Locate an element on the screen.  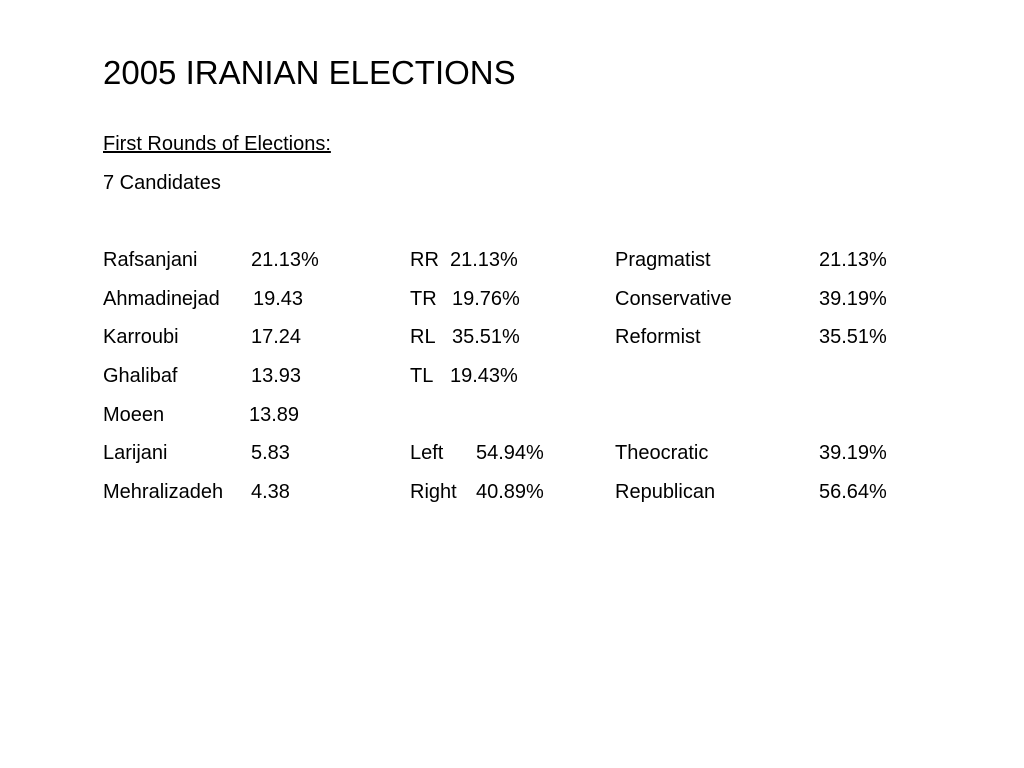
candidate-value: 13.93 is located at coordinates (276, 376).